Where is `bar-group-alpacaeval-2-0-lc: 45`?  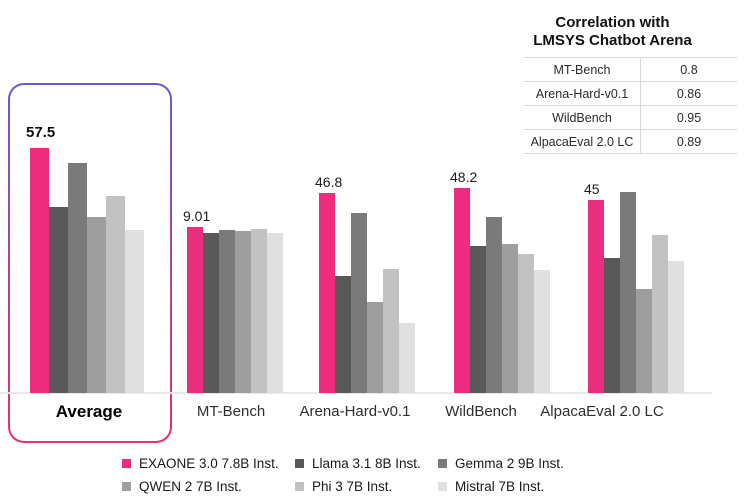 bar-group-alpacaeval-2-0-lc: 45 is located at coordinates (634, 287).